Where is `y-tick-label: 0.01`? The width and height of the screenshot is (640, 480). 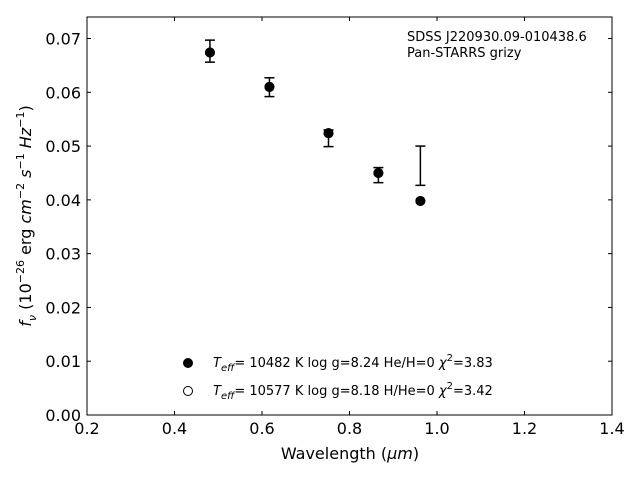
y-tick-label: 0.01 is located at coordinates (63, 361).